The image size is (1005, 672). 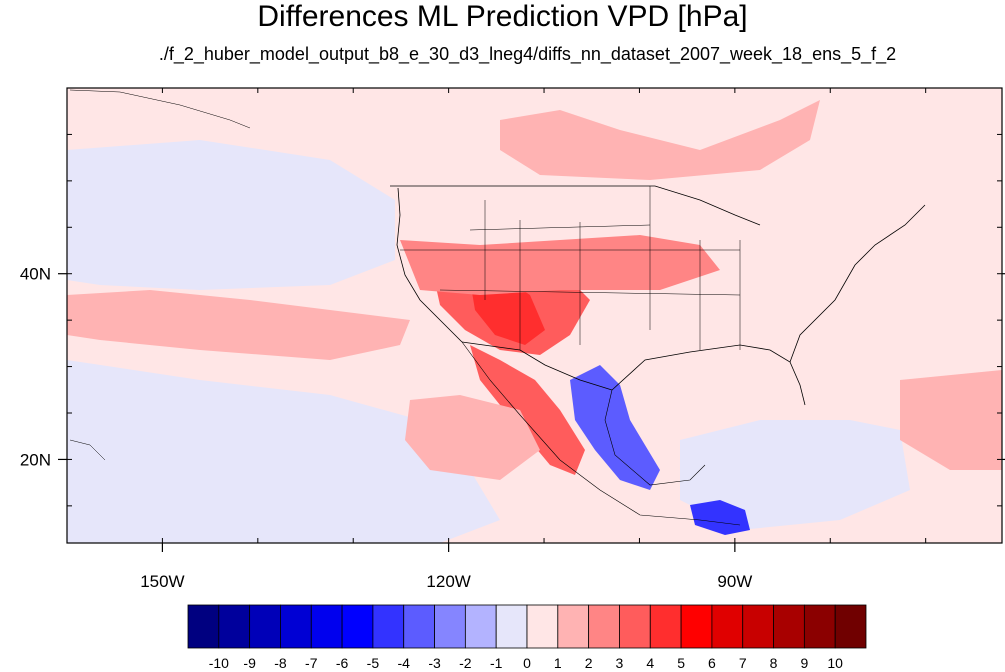 I want to click on chart-title: Differences ML Prediction VPD [hPa], so click(x=502, y=16).